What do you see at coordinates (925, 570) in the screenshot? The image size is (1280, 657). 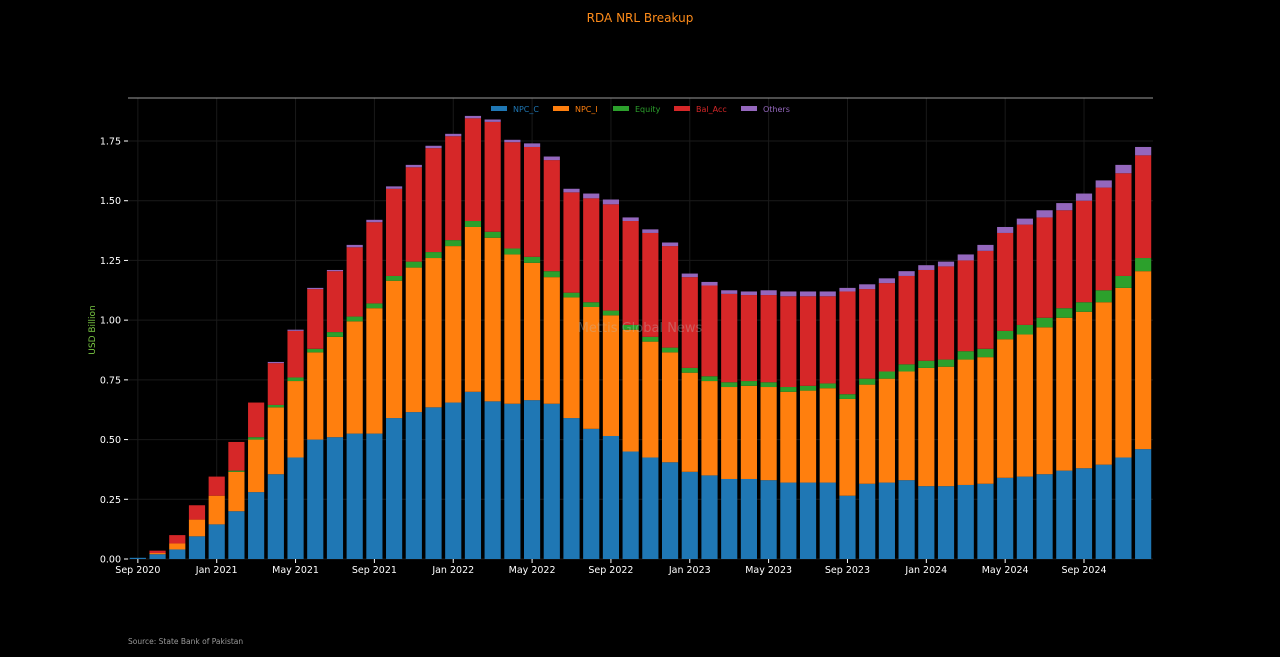 I see `x-tick-label: Jan 2024` at bounding box center [925, 570].